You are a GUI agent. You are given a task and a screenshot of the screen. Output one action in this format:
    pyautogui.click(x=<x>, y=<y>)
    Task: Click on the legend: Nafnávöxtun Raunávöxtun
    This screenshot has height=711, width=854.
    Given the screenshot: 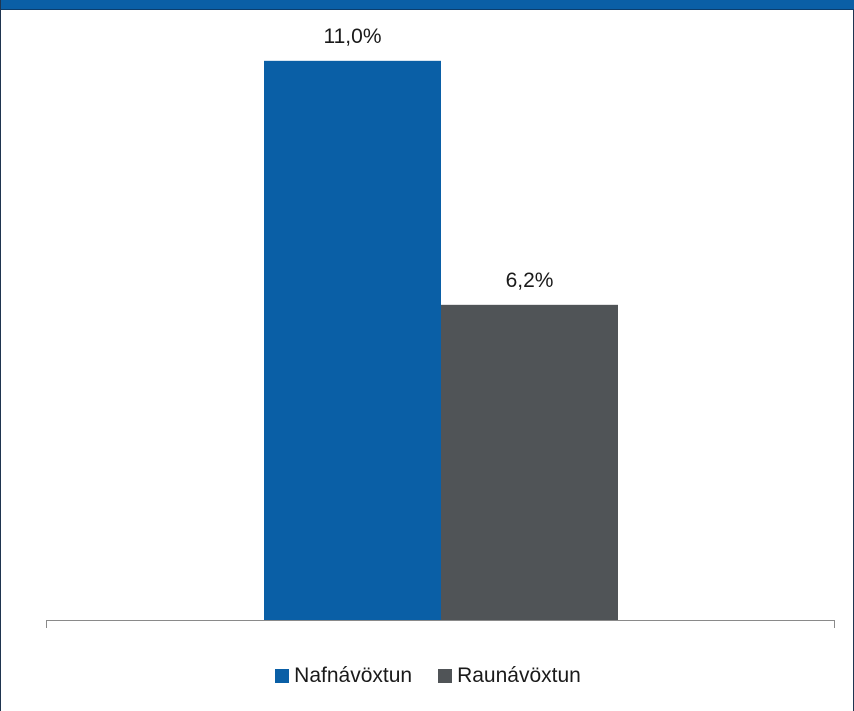 What is the action you would take?
    pyautogui.click(x=427, y=676)
    